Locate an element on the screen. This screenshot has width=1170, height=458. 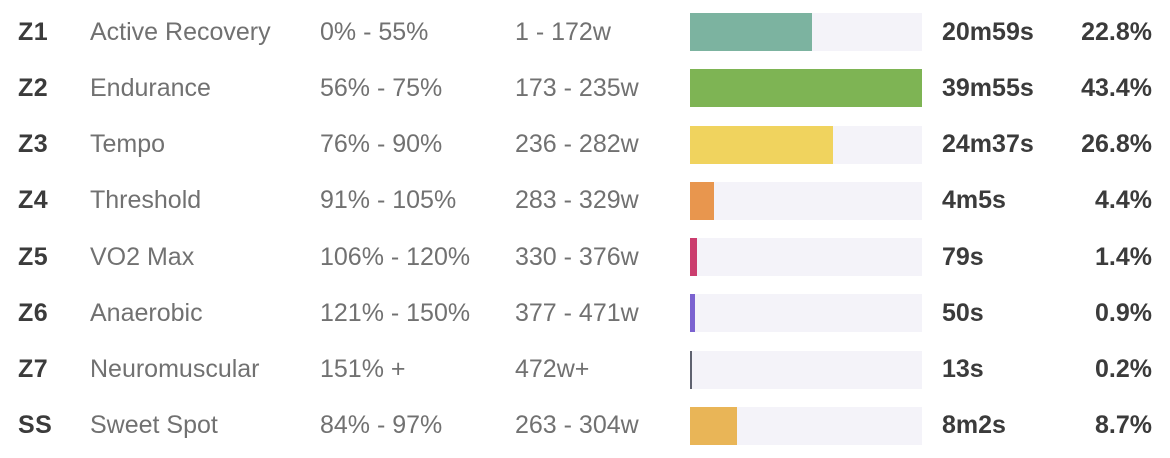
zone-row: Z7 Neuromuscular 151% + 472w+ 13s 0.2% is located at coordinates (585, 370).